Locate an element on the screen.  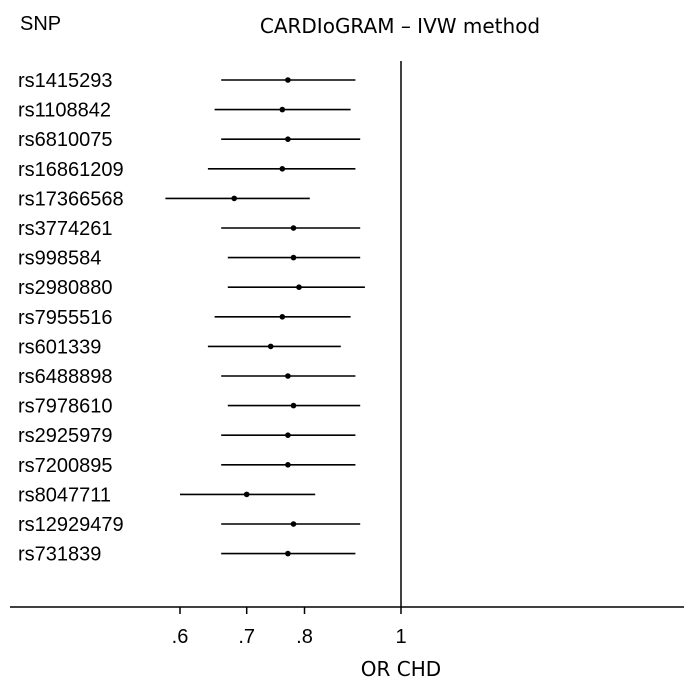
forest-row: rs998584 is located at coordinates (189, 259).